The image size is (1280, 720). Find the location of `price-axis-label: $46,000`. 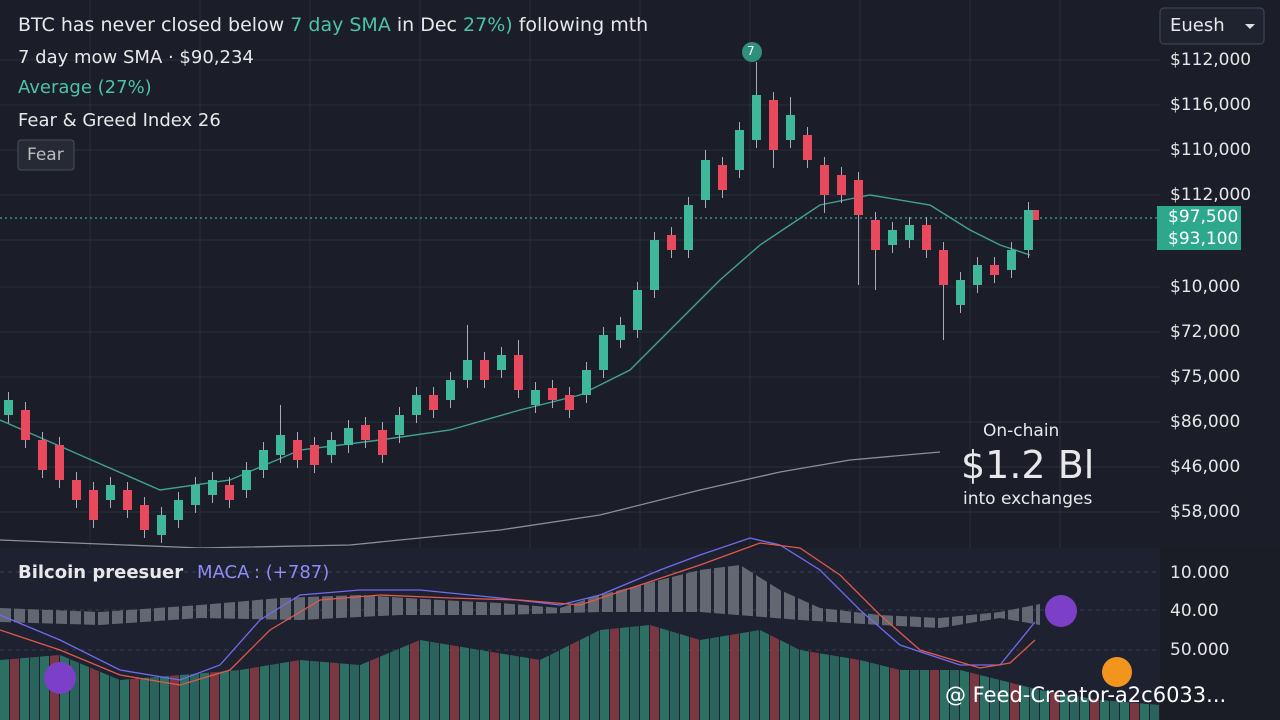

price-axis-label: $46,000 is located at coordinates (1205, 467).